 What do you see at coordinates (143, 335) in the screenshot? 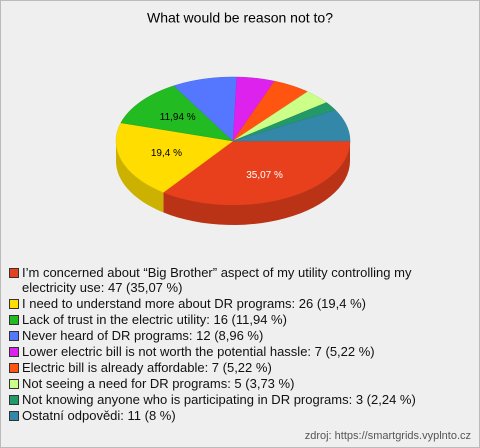
I see `legend-label: Never heard of DR programs: 12 (8,96 %)` at bounding box center [143, 335].